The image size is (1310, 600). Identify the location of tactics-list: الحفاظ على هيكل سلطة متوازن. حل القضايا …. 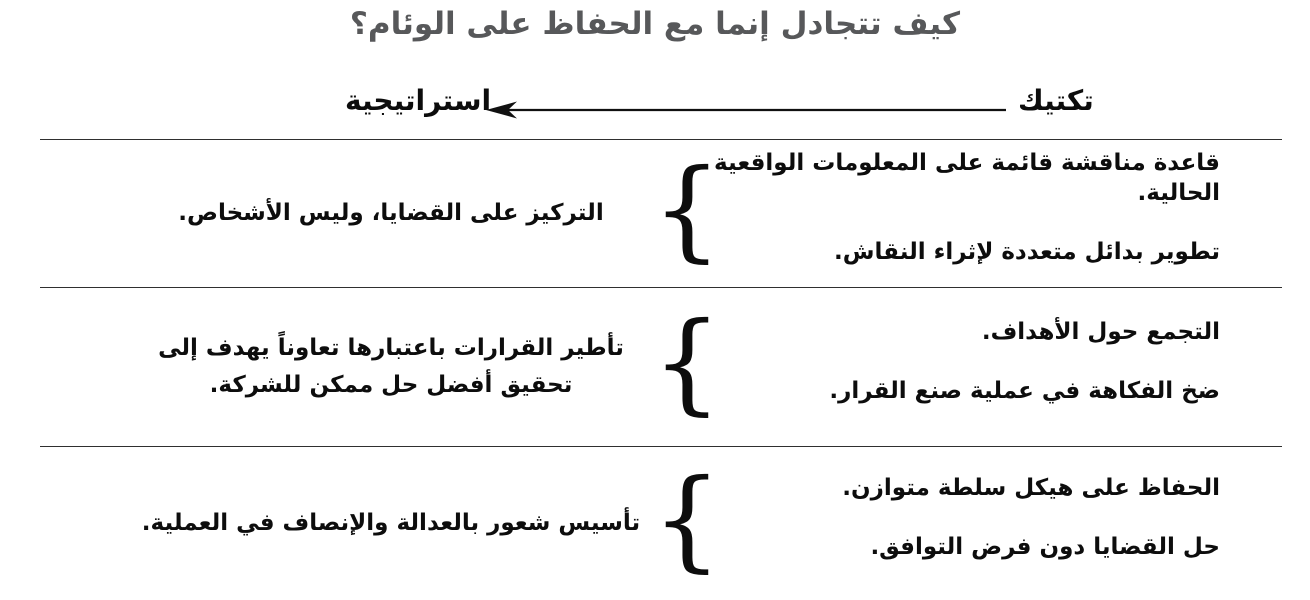
(991, 523).